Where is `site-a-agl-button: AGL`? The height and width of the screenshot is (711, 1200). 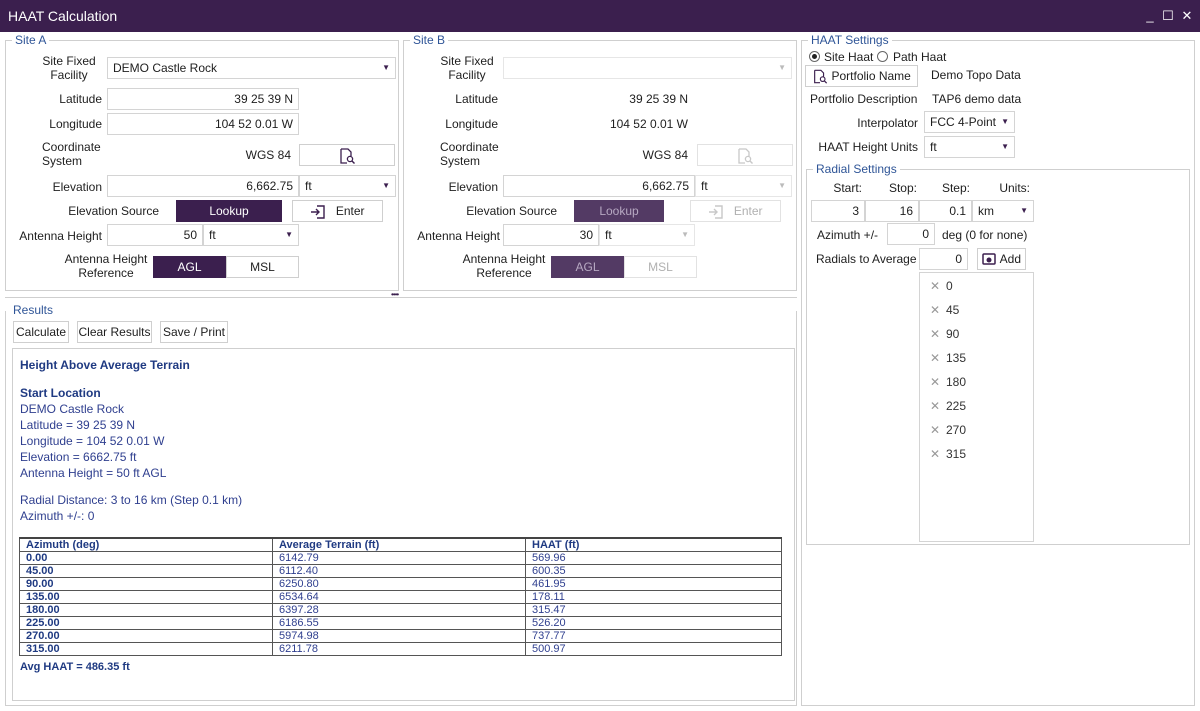 site-a-agl-button: AGL is located at coordinates (189, 267).